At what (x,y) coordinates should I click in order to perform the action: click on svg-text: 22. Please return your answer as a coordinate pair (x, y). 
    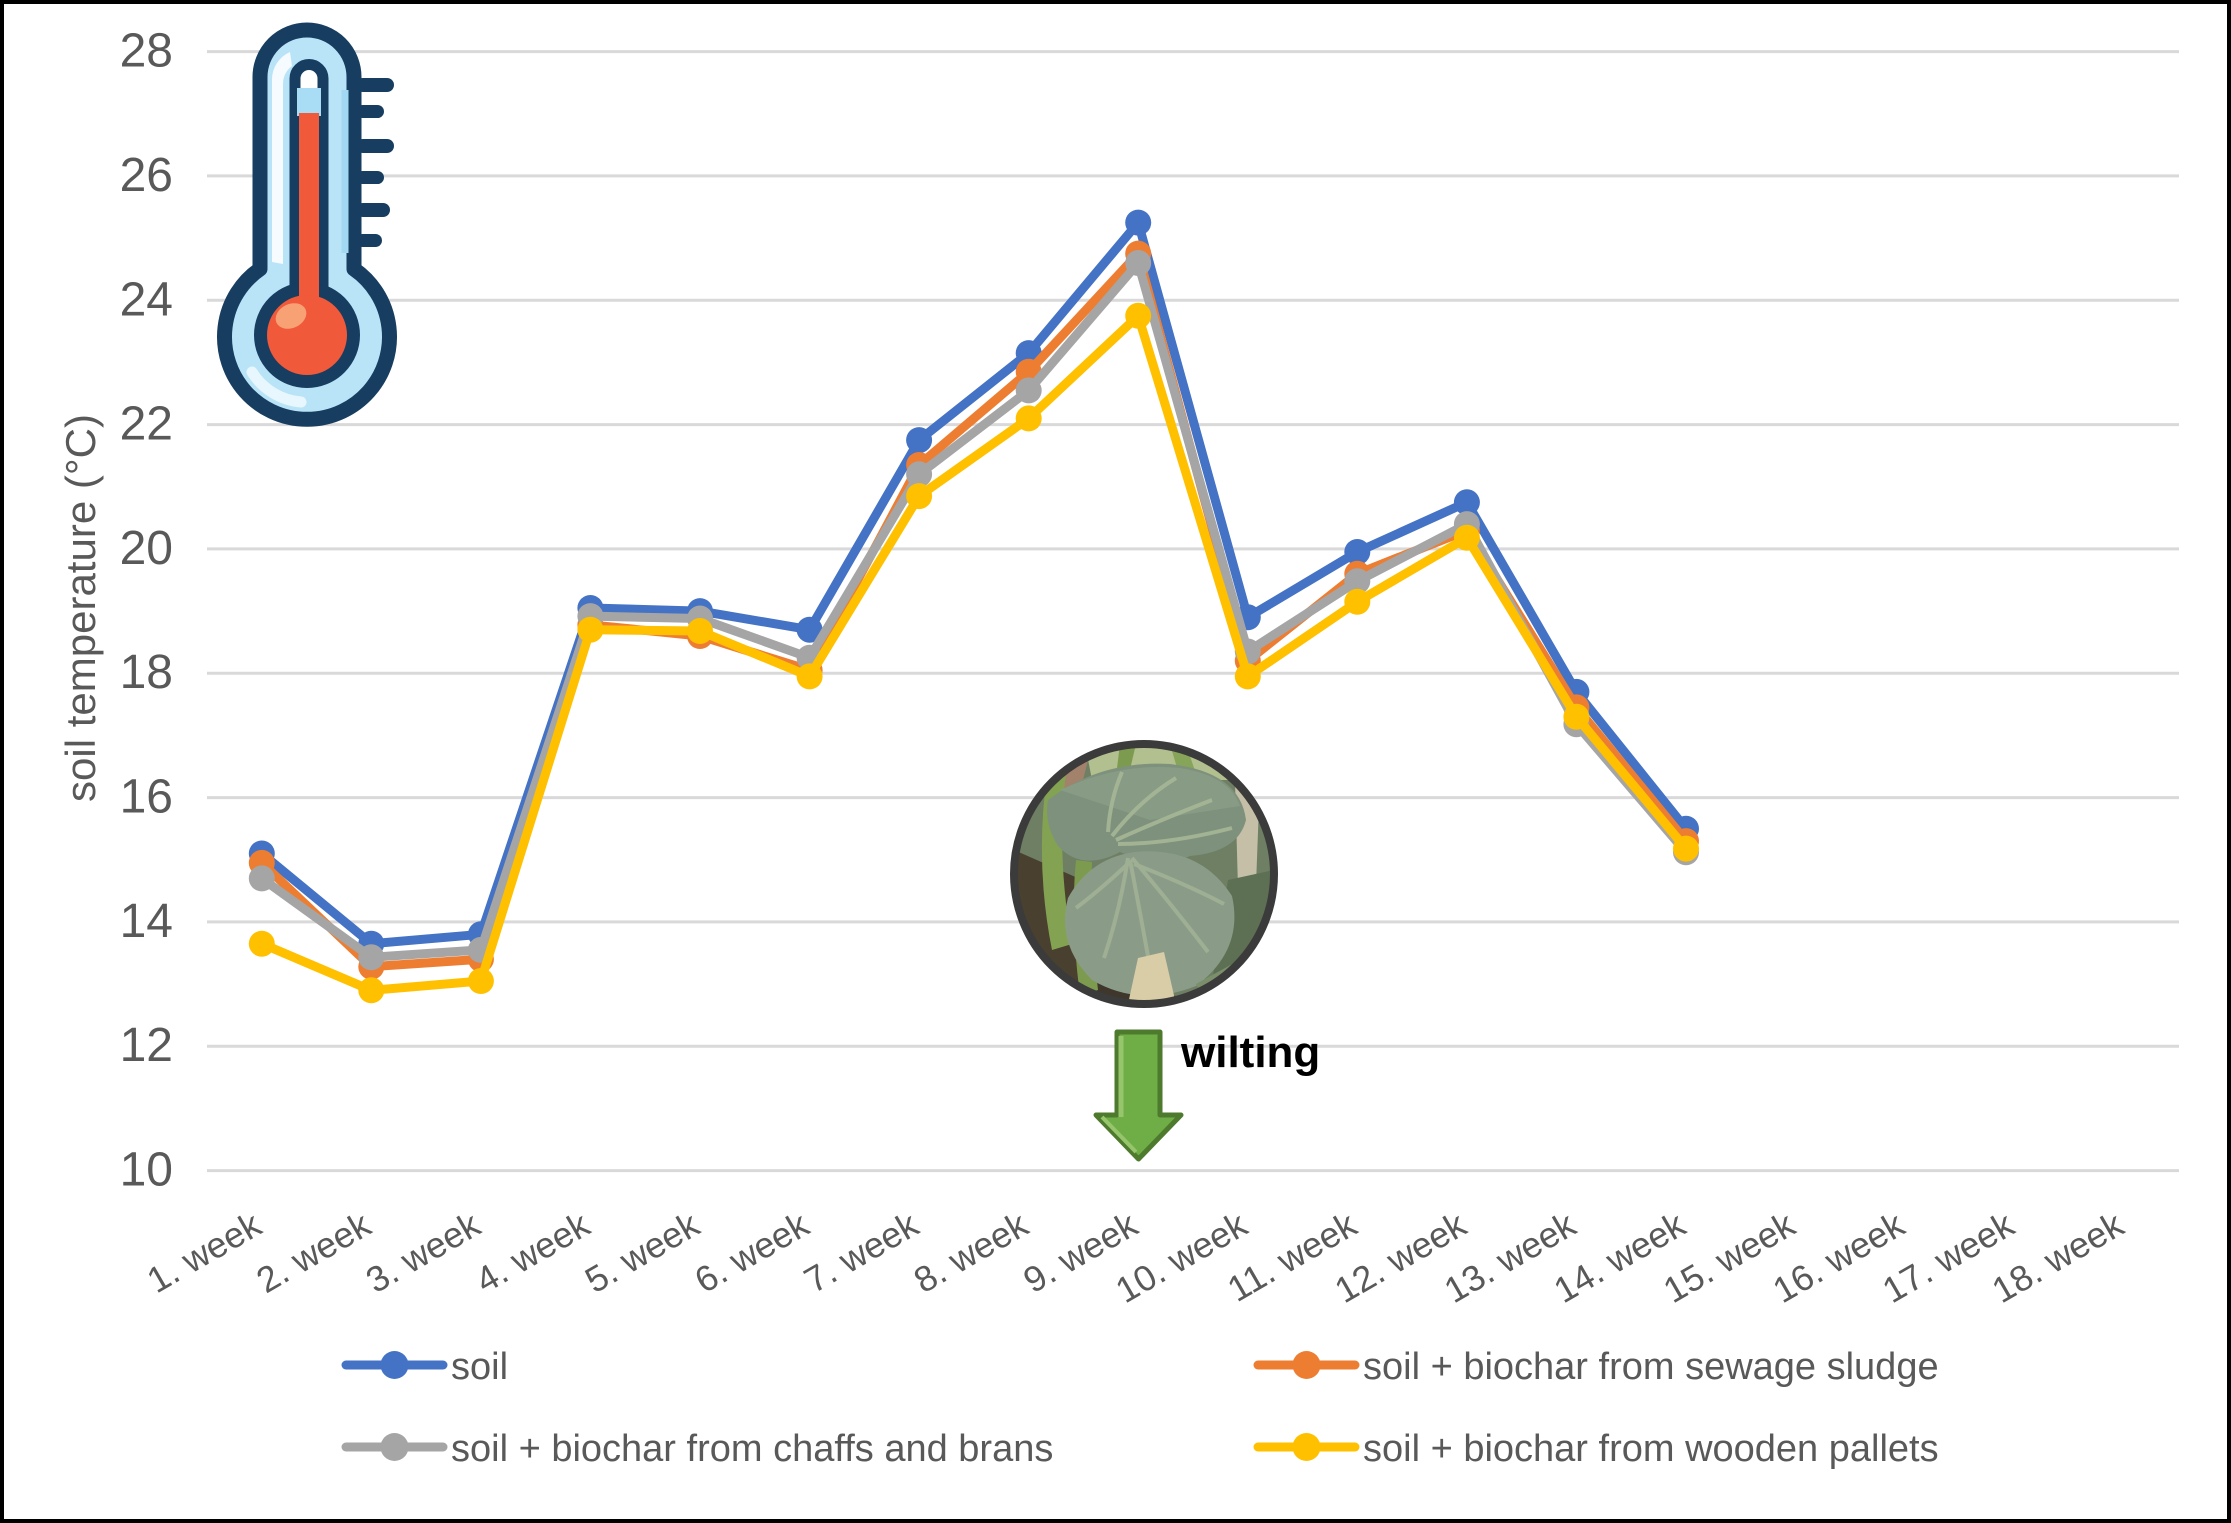
    Looking at the image, I should click on (146, 424).